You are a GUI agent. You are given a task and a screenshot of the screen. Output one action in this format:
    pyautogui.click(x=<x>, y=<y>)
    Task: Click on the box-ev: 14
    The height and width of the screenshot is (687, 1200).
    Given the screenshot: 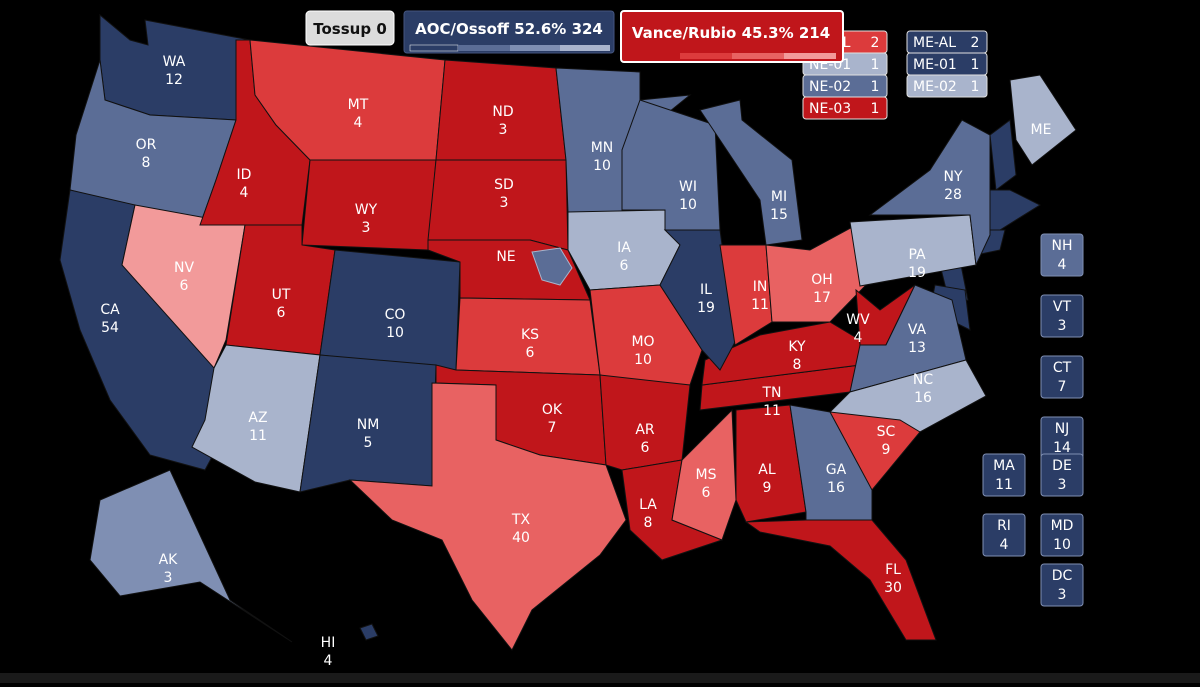 What is the action you would take?
    pyautogui.click(x=1062, y=448)
    